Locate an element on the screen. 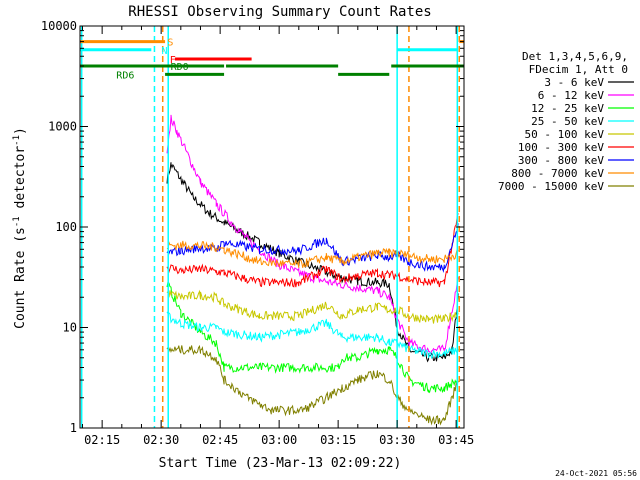 This screenshot has height=480, width=640. x-tick-label-5: 03:30 is located at coordinates (397, 440).